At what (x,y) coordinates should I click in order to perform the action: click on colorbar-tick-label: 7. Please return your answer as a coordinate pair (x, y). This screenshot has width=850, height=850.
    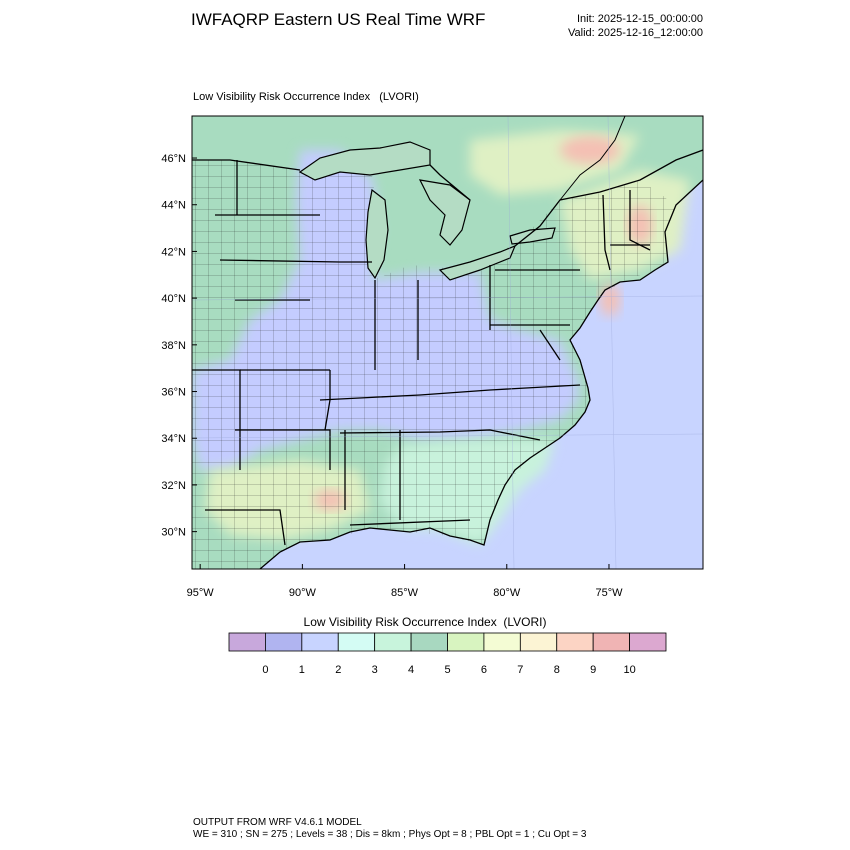
    Looking at the image, I should click on (520, 670).